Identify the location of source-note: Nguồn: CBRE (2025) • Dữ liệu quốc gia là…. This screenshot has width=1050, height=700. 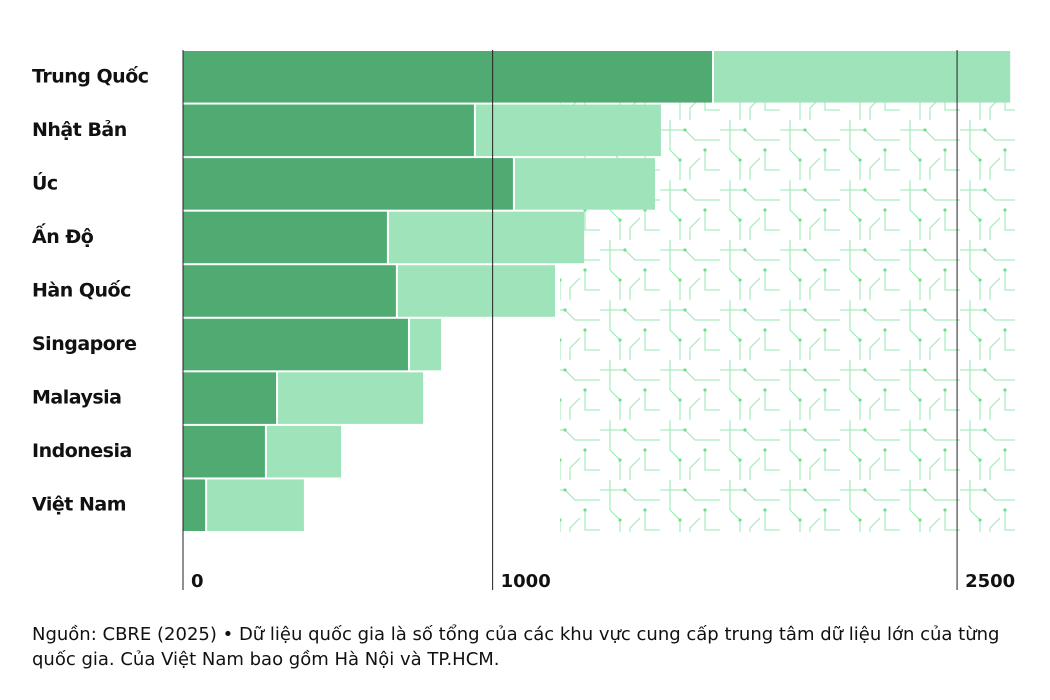
(516, 647).